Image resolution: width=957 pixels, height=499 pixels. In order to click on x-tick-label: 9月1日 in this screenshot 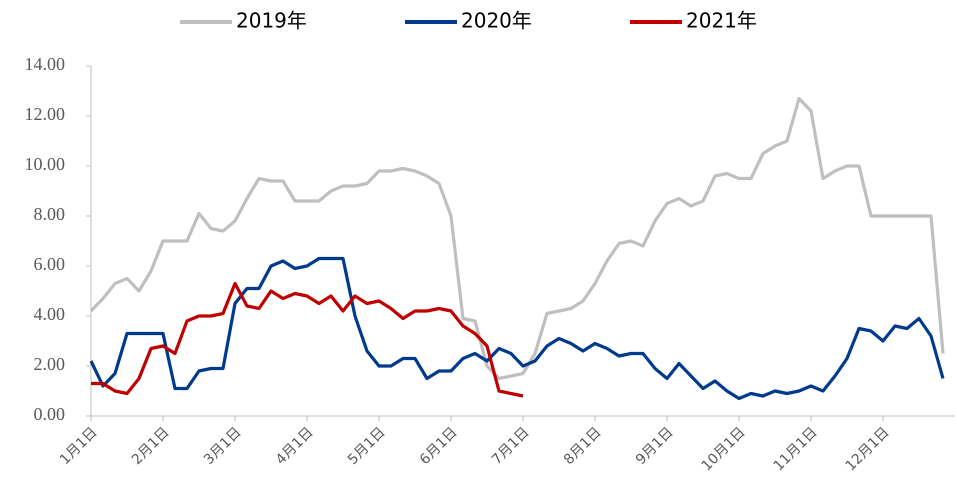, I will do `click(655, 446)`.